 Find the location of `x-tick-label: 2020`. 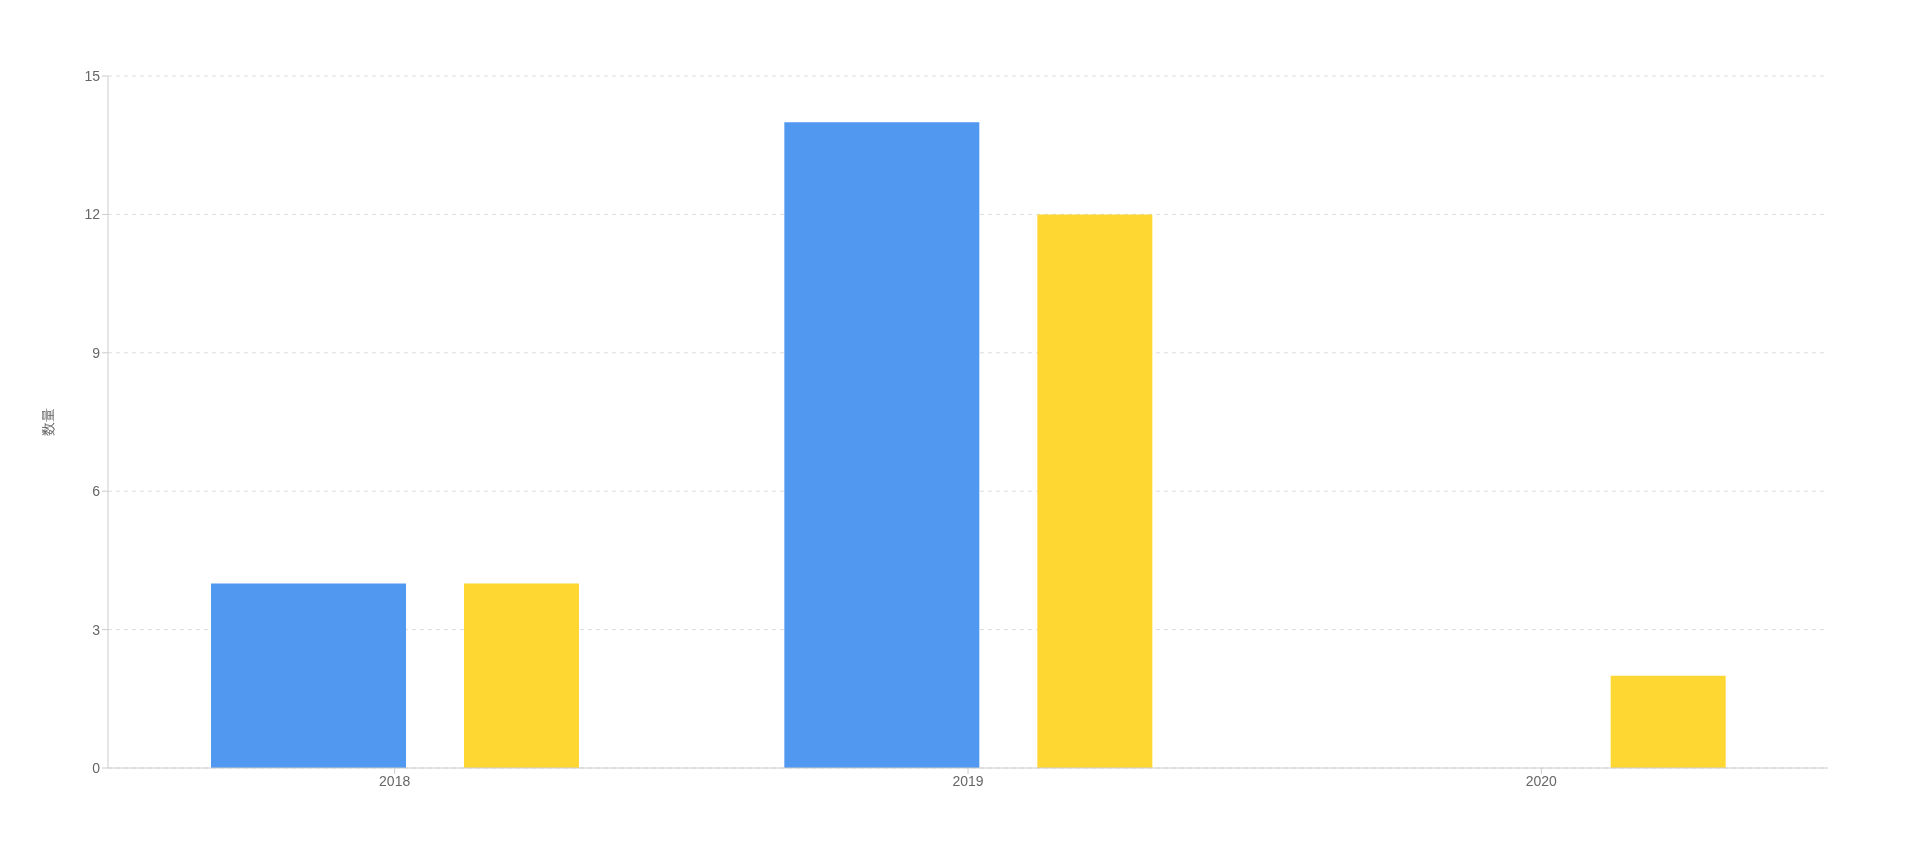

x-tick-label: 2020 is located at coordinates (1541, 780).